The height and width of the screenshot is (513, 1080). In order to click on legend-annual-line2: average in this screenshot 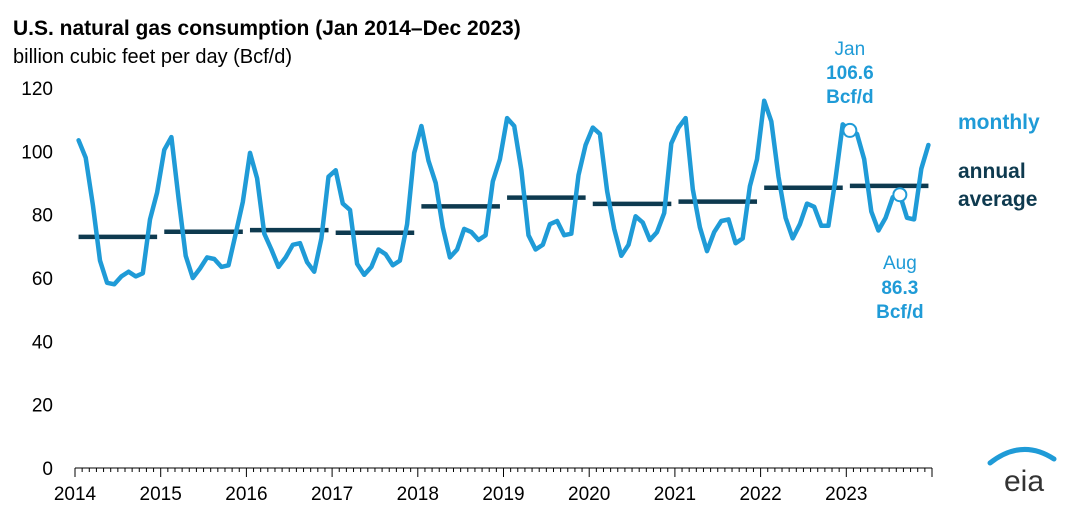, I will do `click(997, 199)`.